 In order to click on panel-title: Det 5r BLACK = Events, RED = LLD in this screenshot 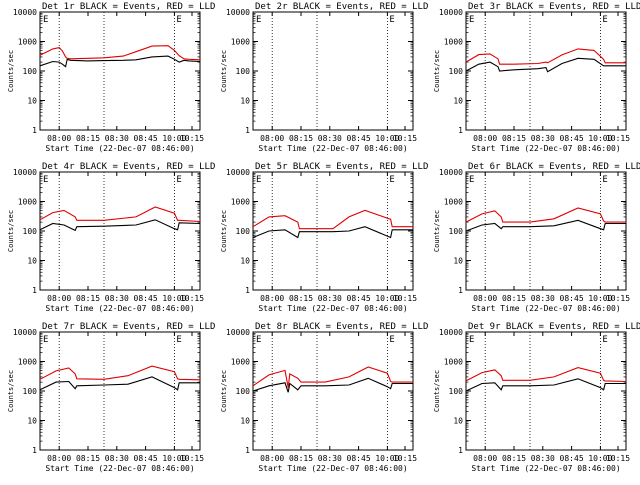, I will do `click(341, 167)`.